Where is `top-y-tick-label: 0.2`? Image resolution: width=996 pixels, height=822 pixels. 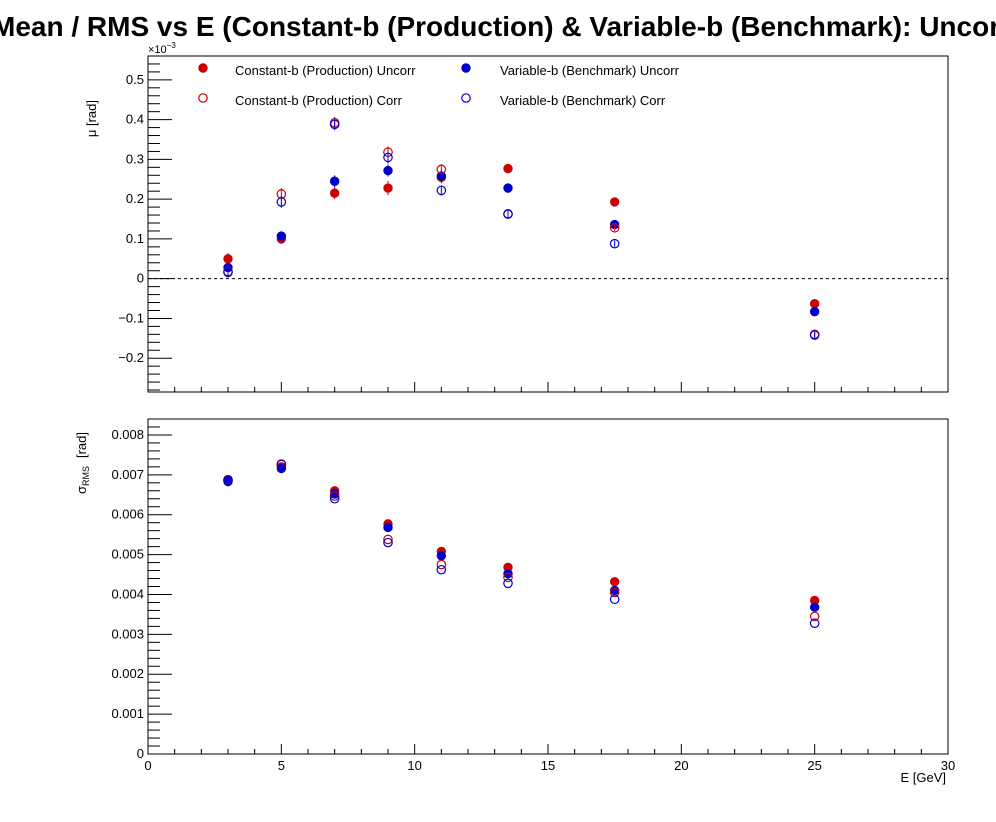 top-y-tick-label: 0.2 is located at coordinates (135, 198).